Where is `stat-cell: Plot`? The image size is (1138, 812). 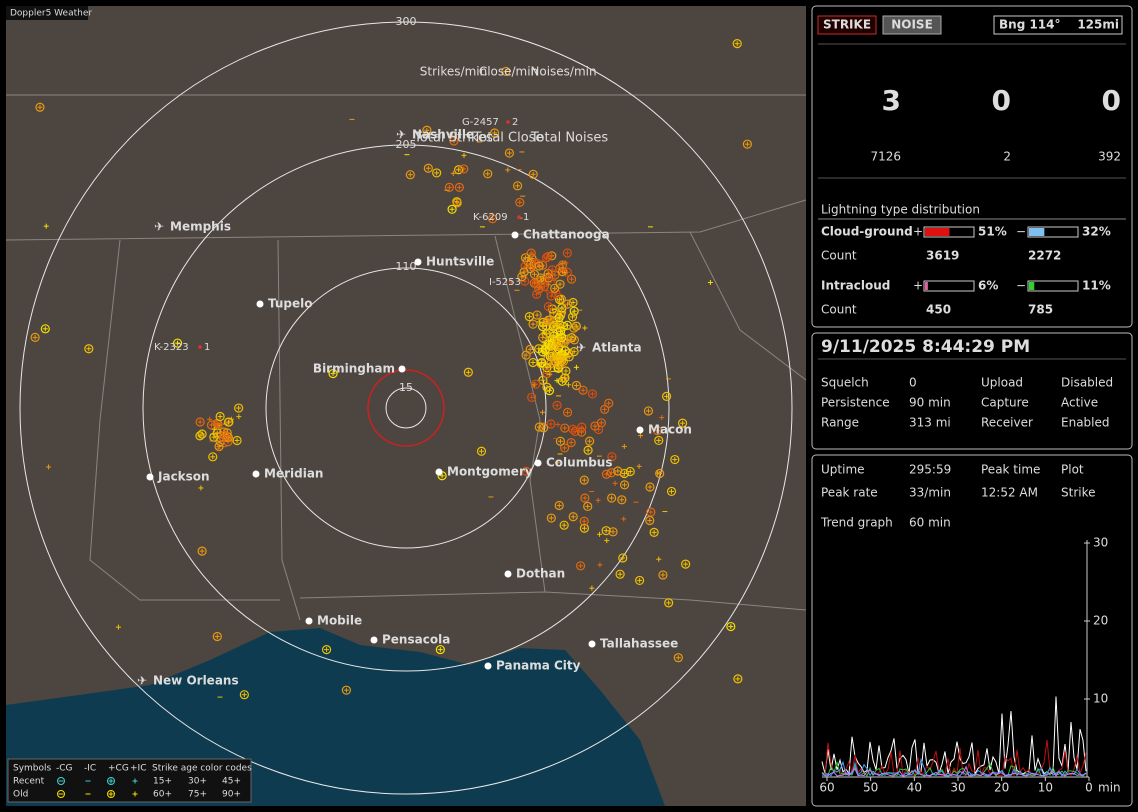
stat-cell: Plot is located at coordinates (1072, 470).